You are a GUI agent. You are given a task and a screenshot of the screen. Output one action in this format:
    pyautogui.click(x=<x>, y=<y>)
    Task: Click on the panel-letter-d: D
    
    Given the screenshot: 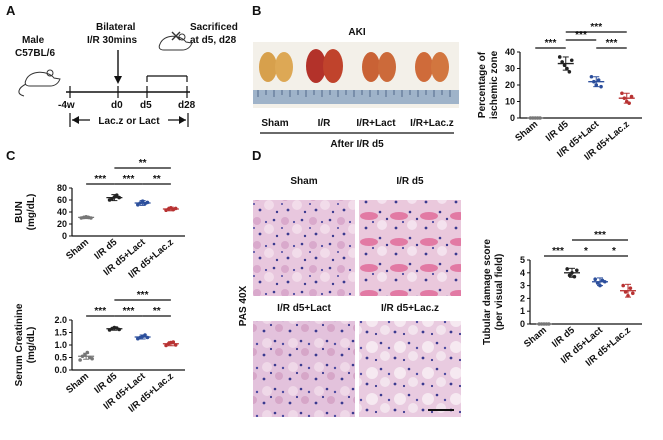 What is the action you would take?
    pyautogui.click(x=256, y=155)
    